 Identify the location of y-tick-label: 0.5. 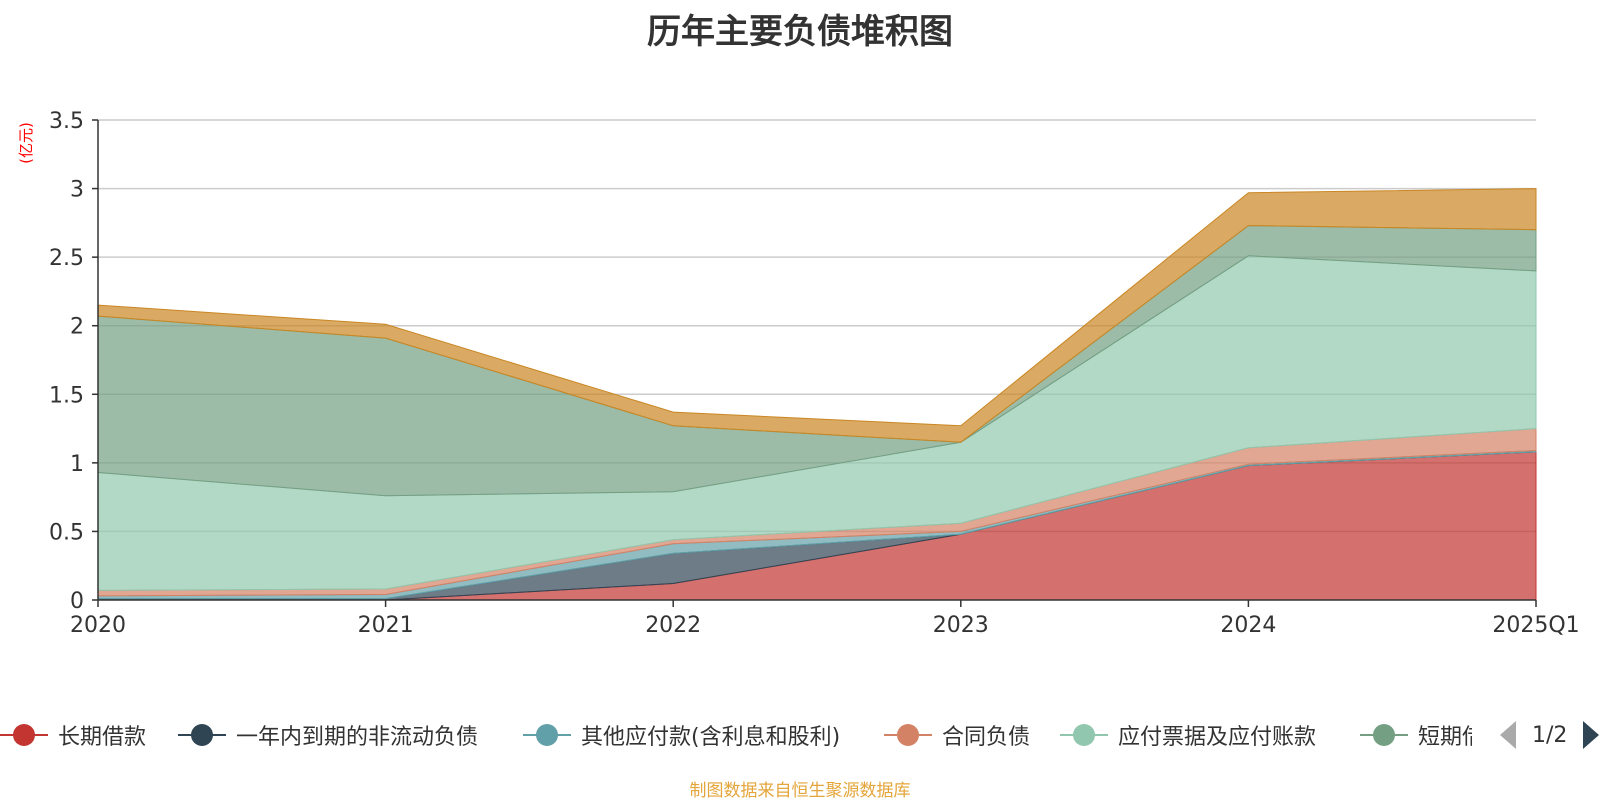
(66, 532).